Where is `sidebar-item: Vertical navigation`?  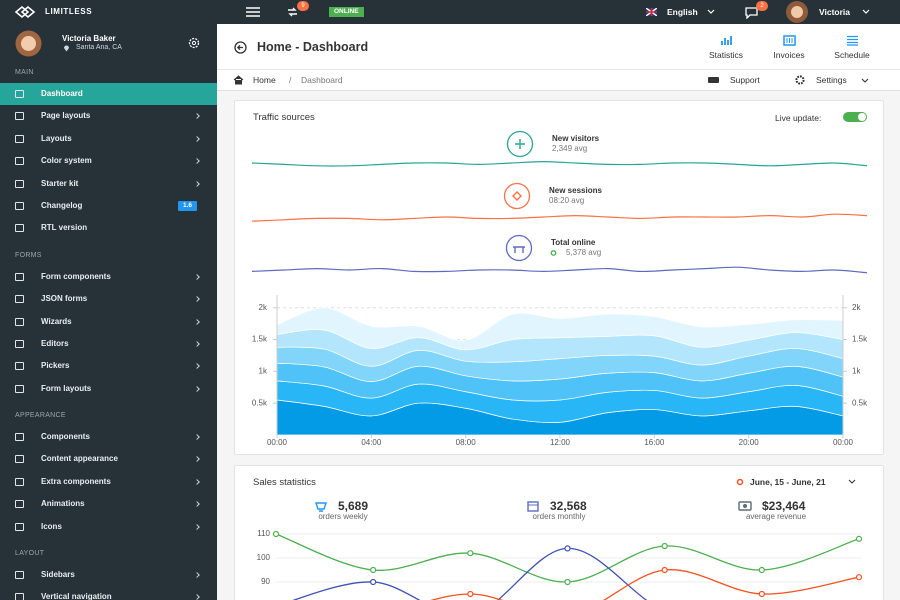
sidebar-item: Vertical navigation is located at coordinates (108, 593).